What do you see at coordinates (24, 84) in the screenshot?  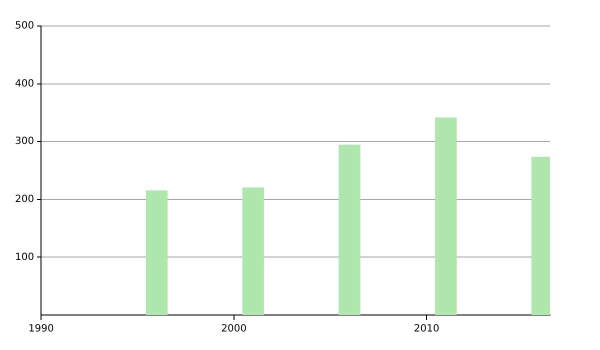 I see `y-tick-label: 400` at bounding box center [24, 84].